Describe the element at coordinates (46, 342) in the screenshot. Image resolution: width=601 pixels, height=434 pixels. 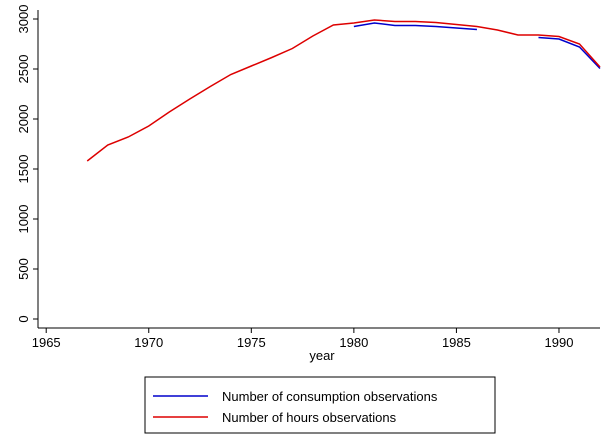
I see `x-tick-label: 1965` at that location.